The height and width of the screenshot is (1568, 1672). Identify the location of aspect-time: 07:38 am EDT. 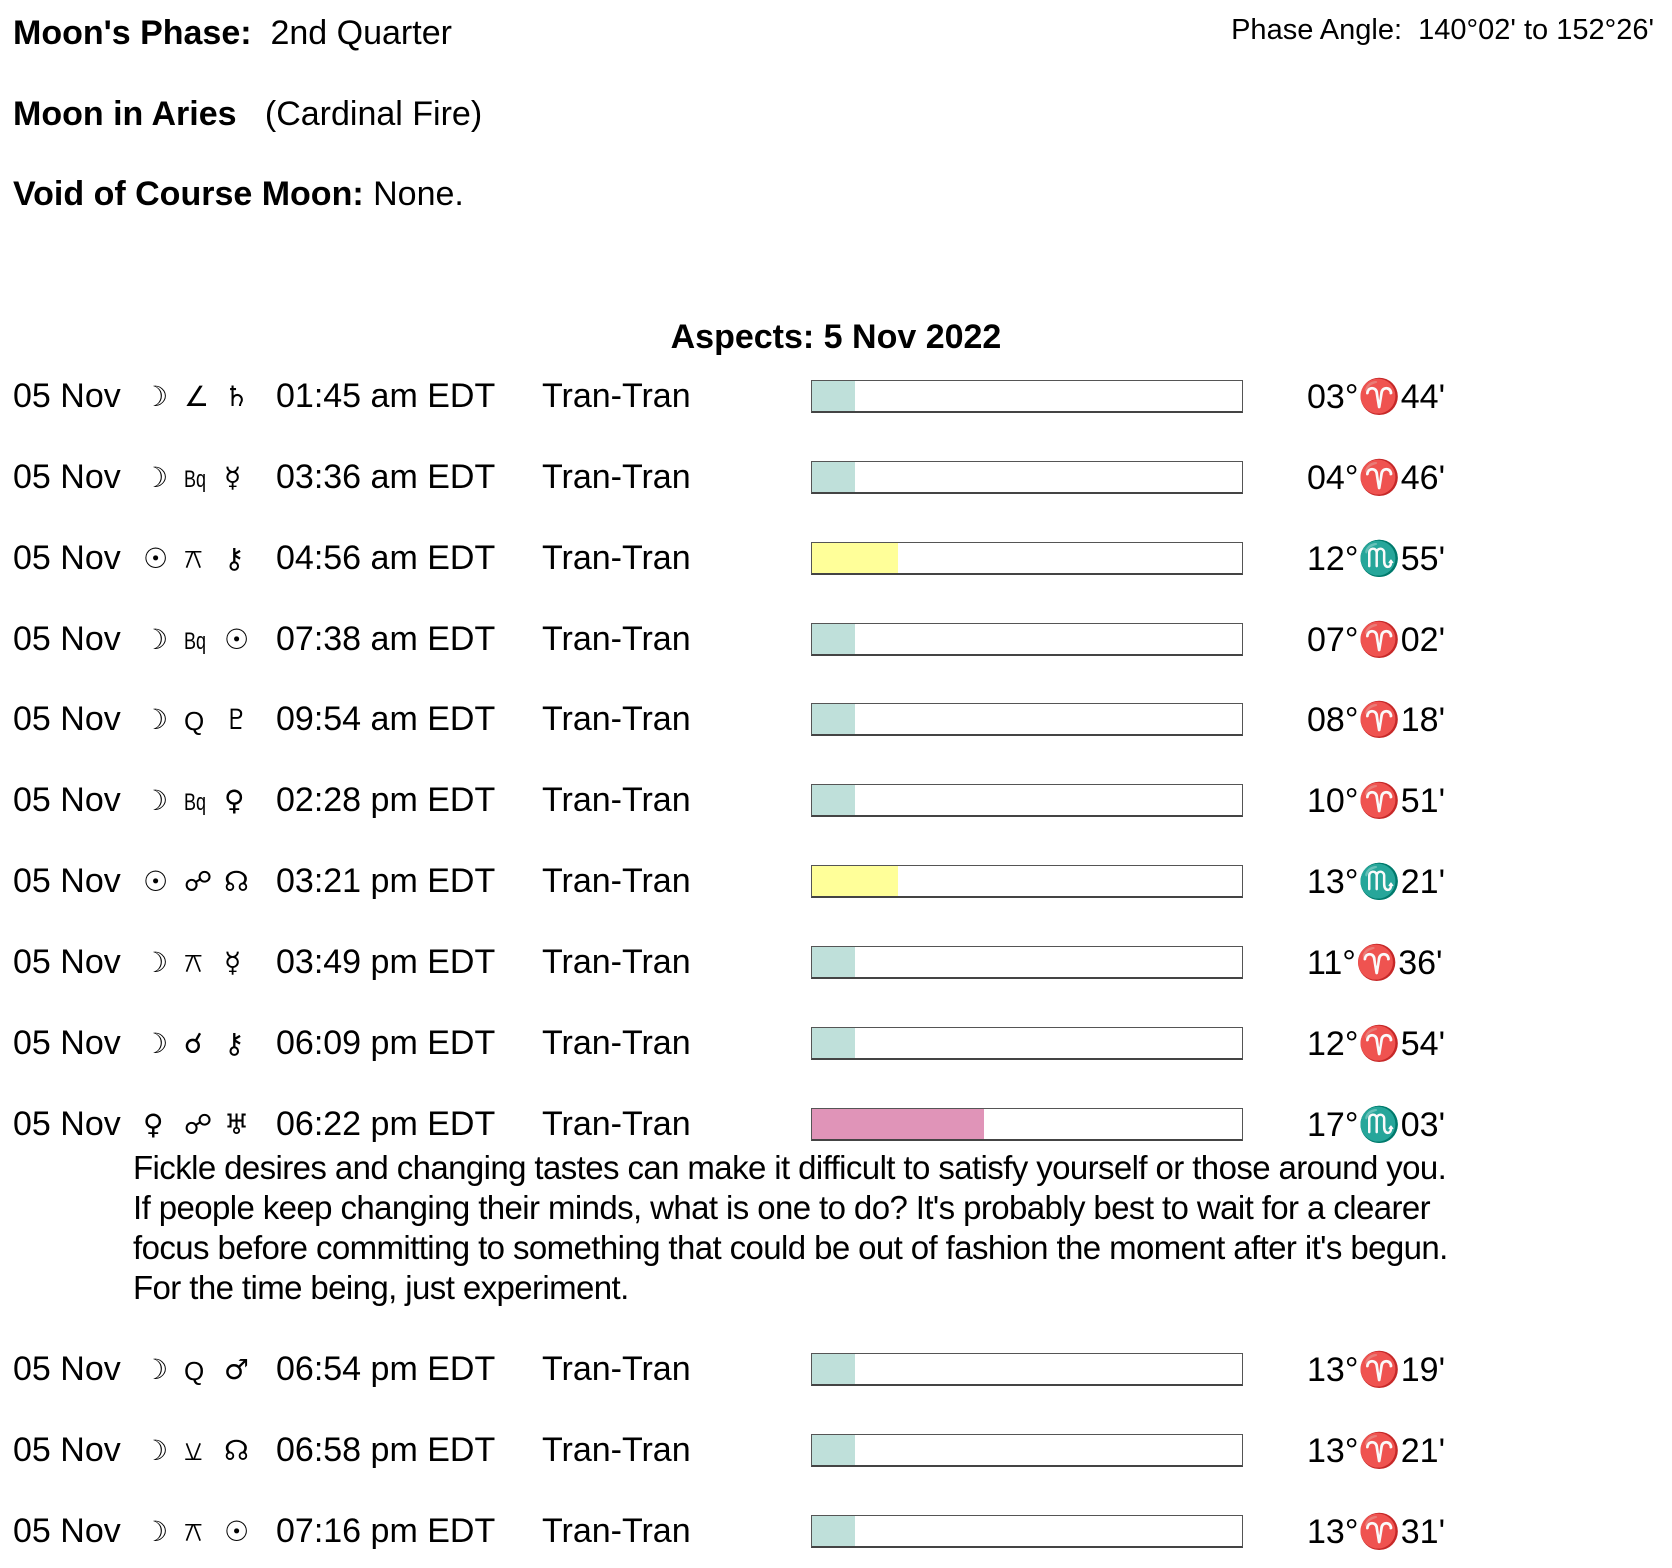
(386, 639).